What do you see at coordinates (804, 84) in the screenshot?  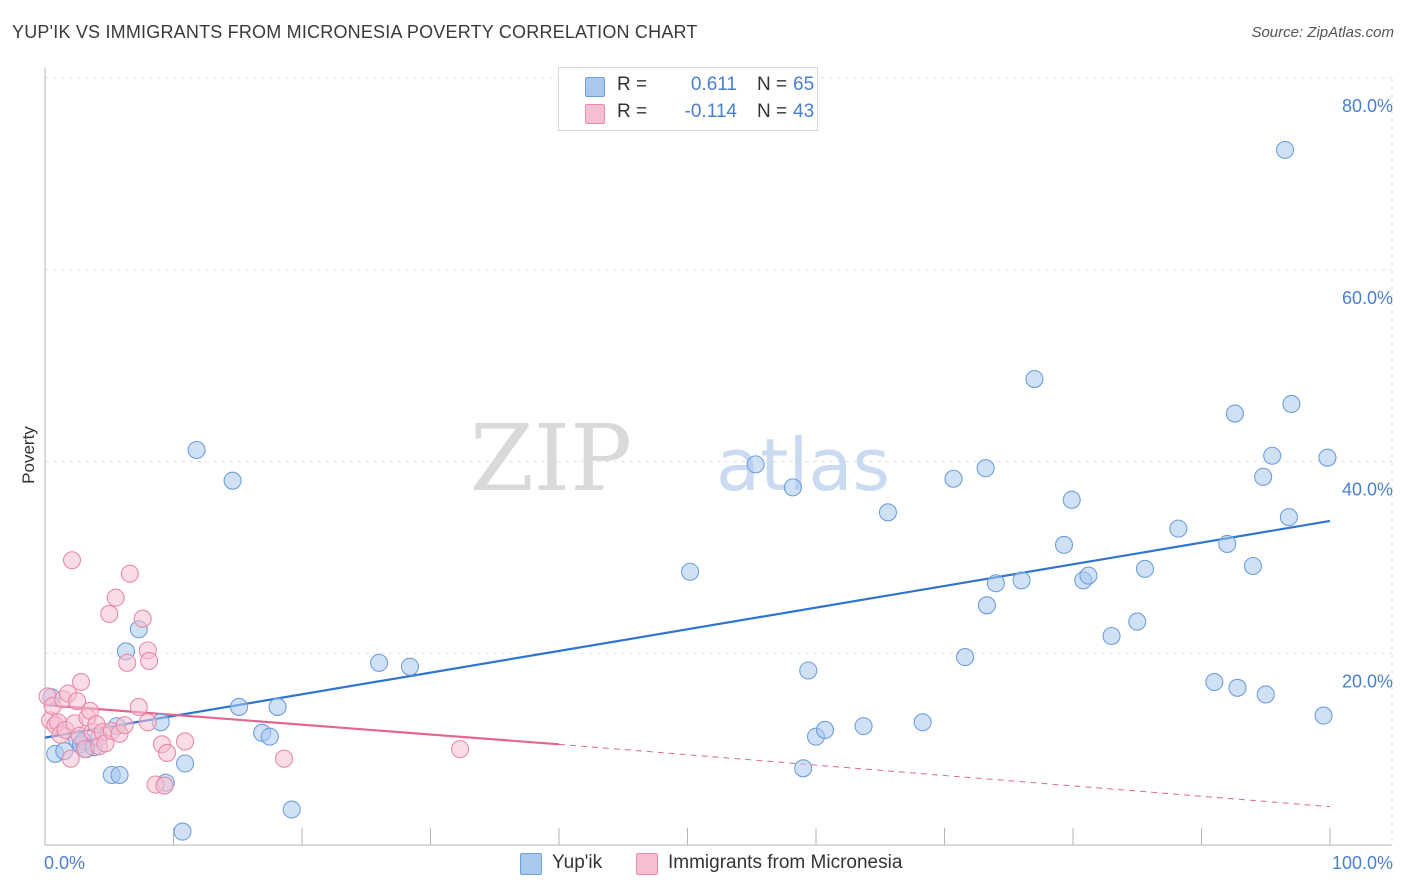 I see `legend-n-value: 65` at bounding box center [804, 84].